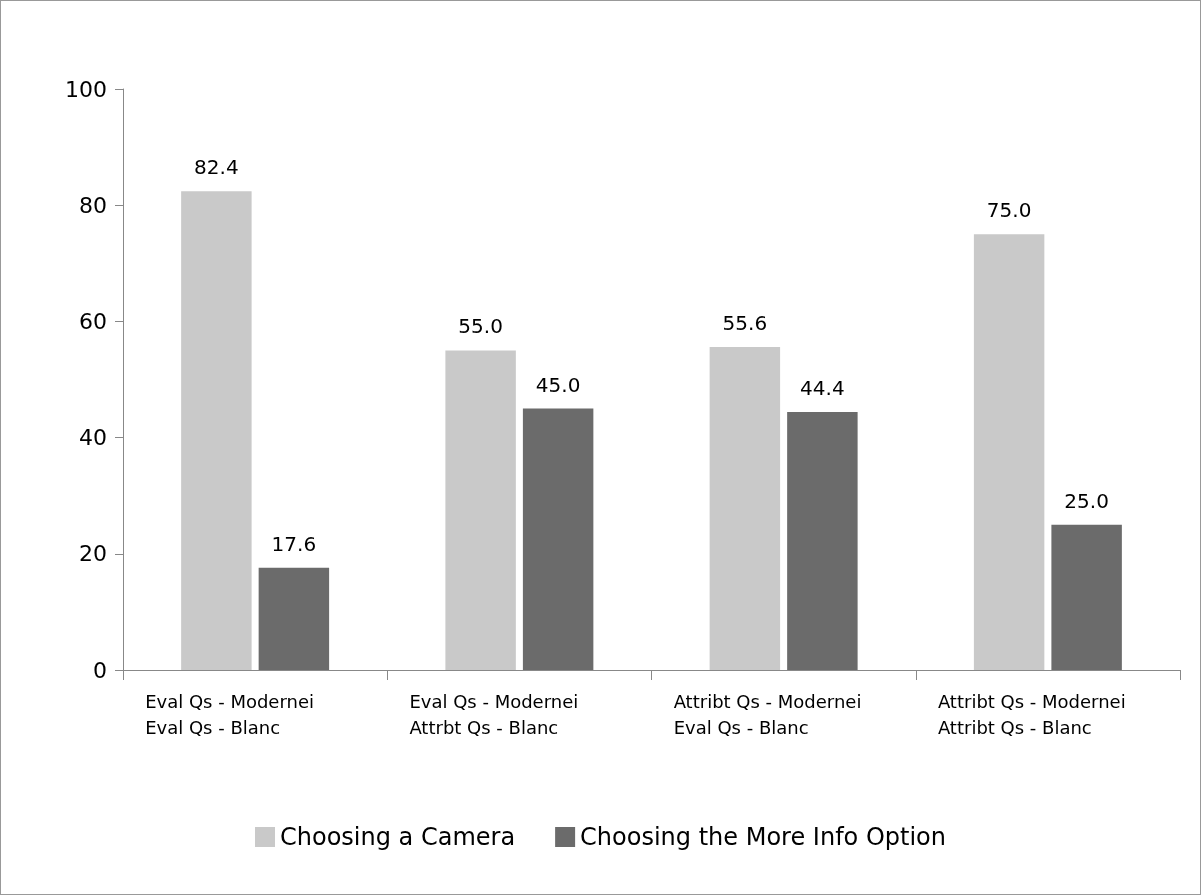  What do you see at coordinates (398, 837) in the screenshot?
I see `legend-label: Choosing a Camera` at bounding box center [398, 837].